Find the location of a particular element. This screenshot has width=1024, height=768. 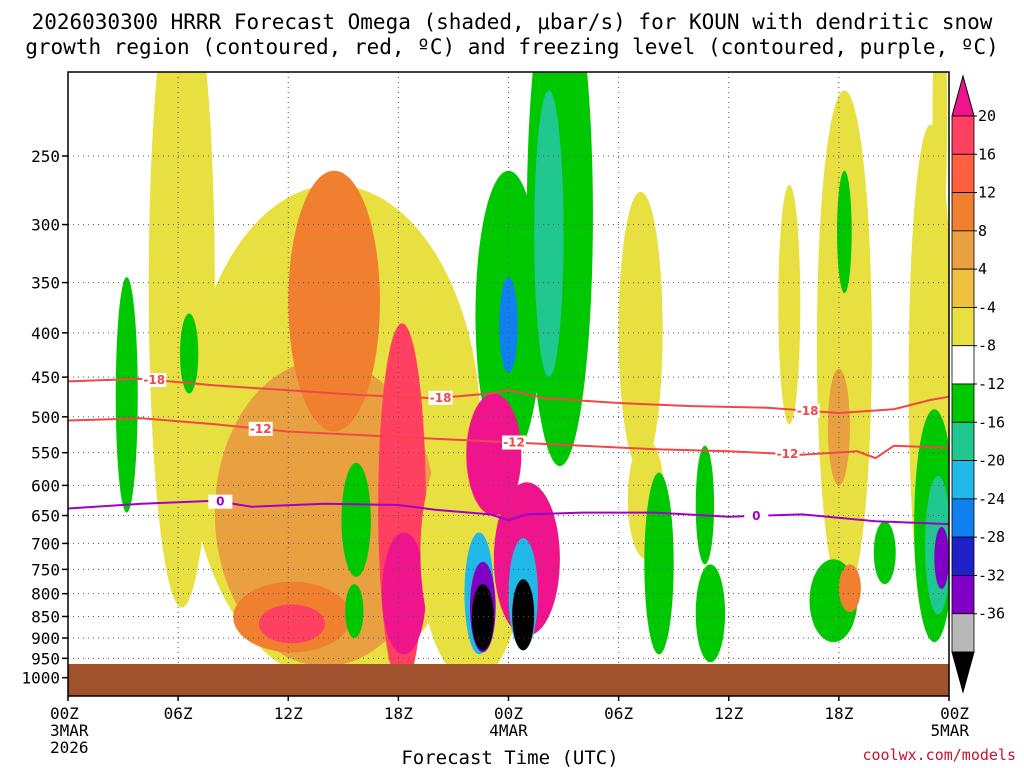

colorbar-label-9: -20 is located at coordinates (991, 461).